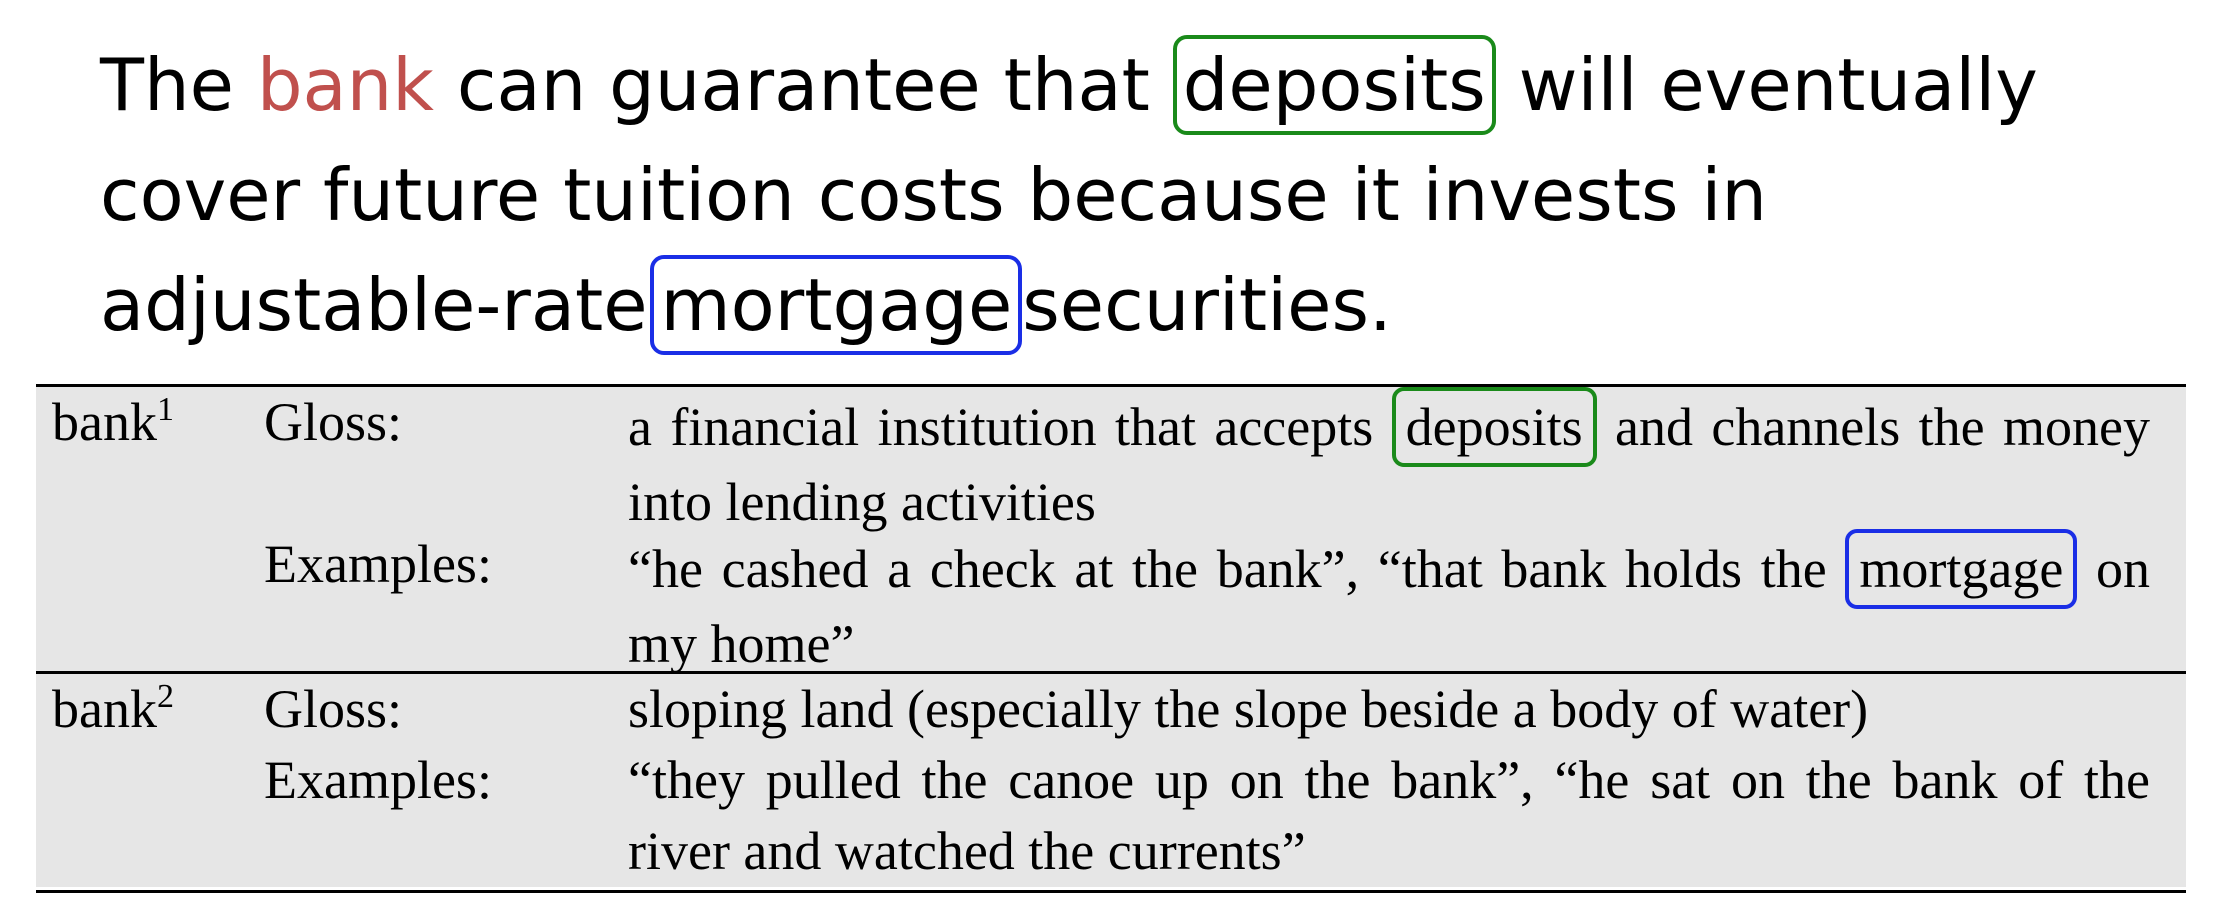 Image resolution: width=2221 pixels, height=916 pixels. I want to click on sense-number: 2, so click(165, 696).